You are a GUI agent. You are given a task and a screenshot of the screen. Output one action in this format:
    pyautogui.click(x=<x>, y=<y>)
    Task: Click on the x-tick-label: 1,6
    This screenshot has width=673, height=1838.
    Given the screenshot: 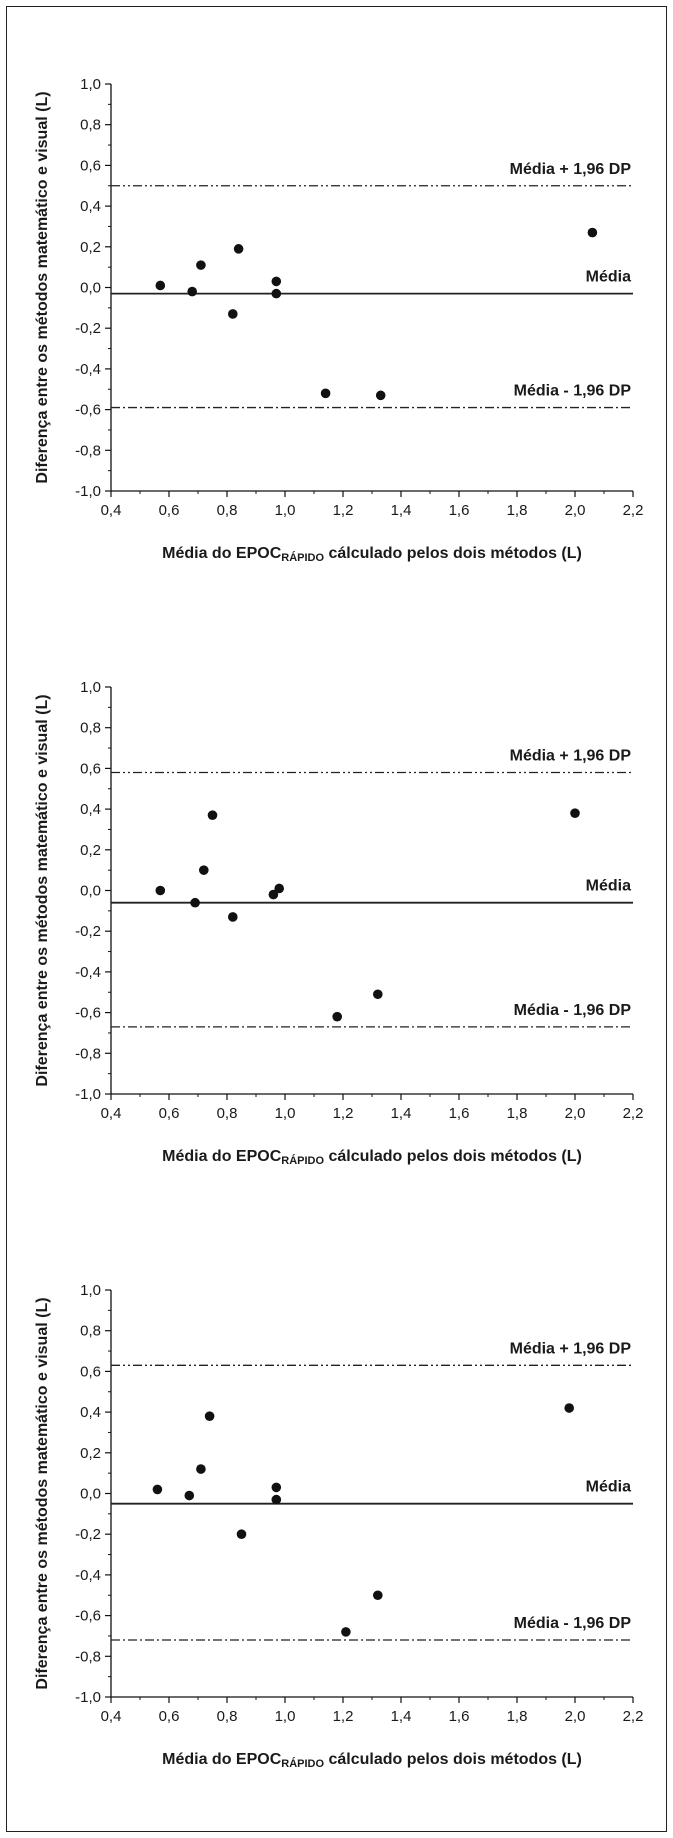 What is the action you would take?
    pyautogui.click(x=459, y=1113)
    